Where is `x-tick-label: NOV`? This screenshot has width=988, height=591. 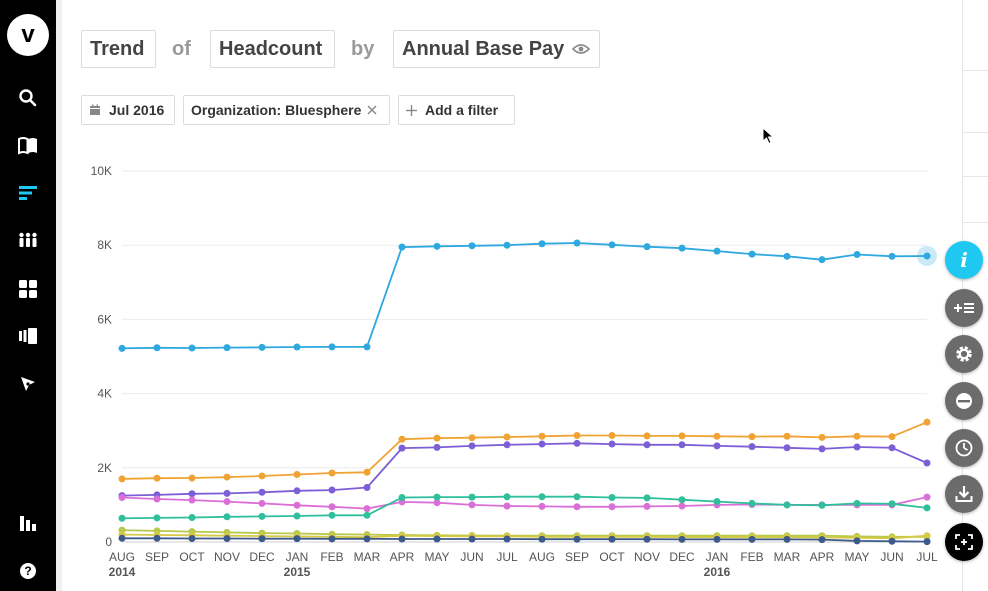
x-tick-label: NOV is located at coordinates (227, 557).